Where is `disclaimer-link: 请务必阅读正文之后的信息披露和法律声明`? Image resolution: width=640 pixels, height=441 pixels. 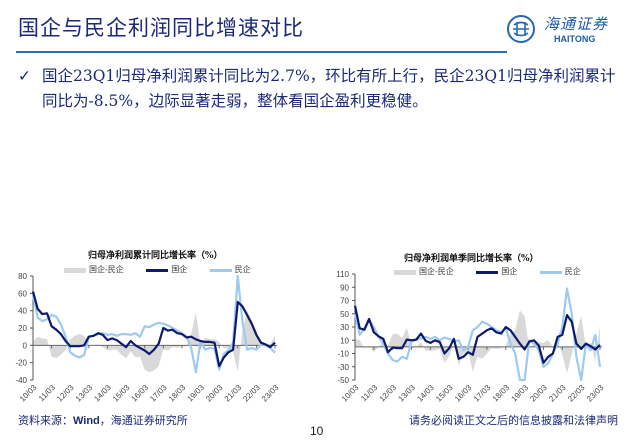 disclaimer-link: 请务必阅读正文之后的信息披露和法律声明 is located at coordinates (513, 420).